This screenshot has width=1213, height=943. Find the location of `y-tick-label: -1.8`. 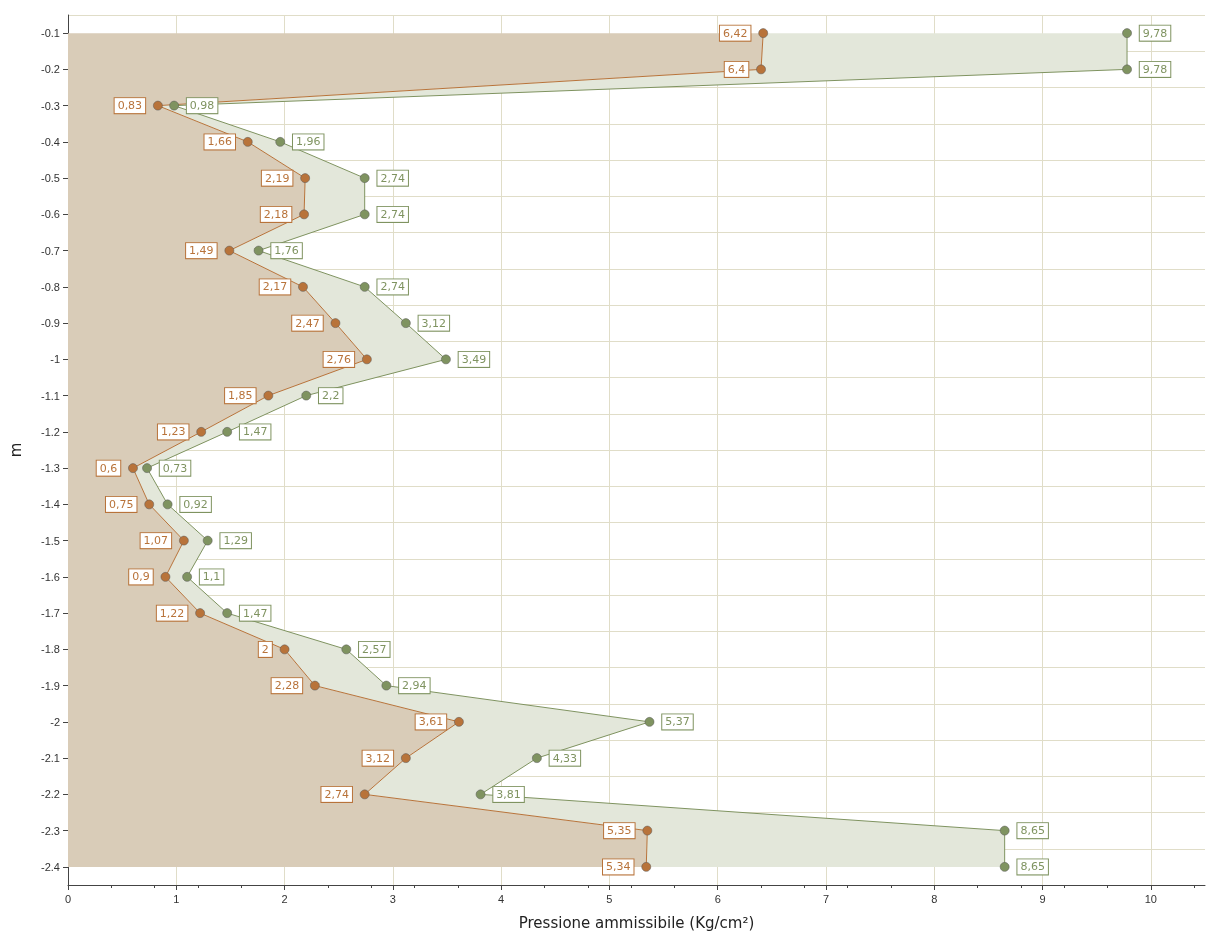

y-tick-label: -1.8 is located at coordinates (50, 649).